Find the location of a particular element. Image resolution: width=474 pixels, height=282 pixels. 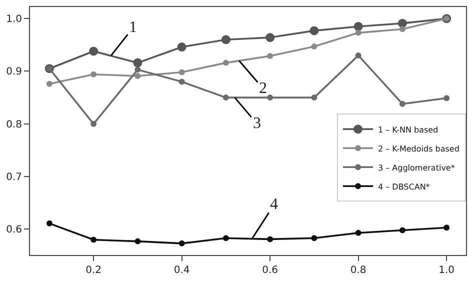

x-tick-label: 0.2 is located at coordinates (94, 270).